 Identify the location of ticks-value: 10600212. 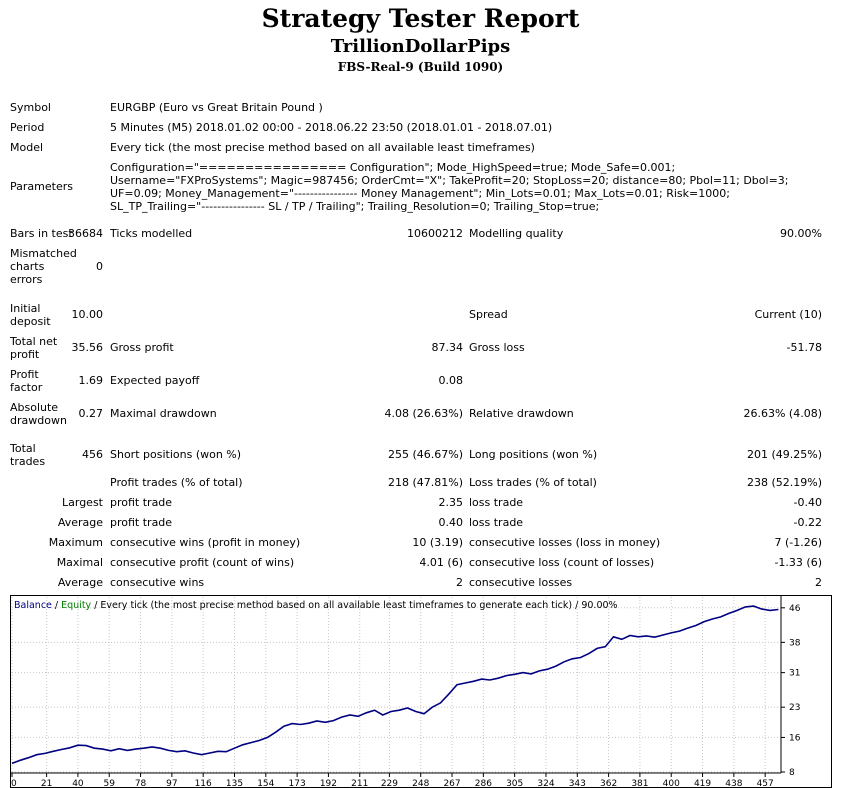
(435, 233).